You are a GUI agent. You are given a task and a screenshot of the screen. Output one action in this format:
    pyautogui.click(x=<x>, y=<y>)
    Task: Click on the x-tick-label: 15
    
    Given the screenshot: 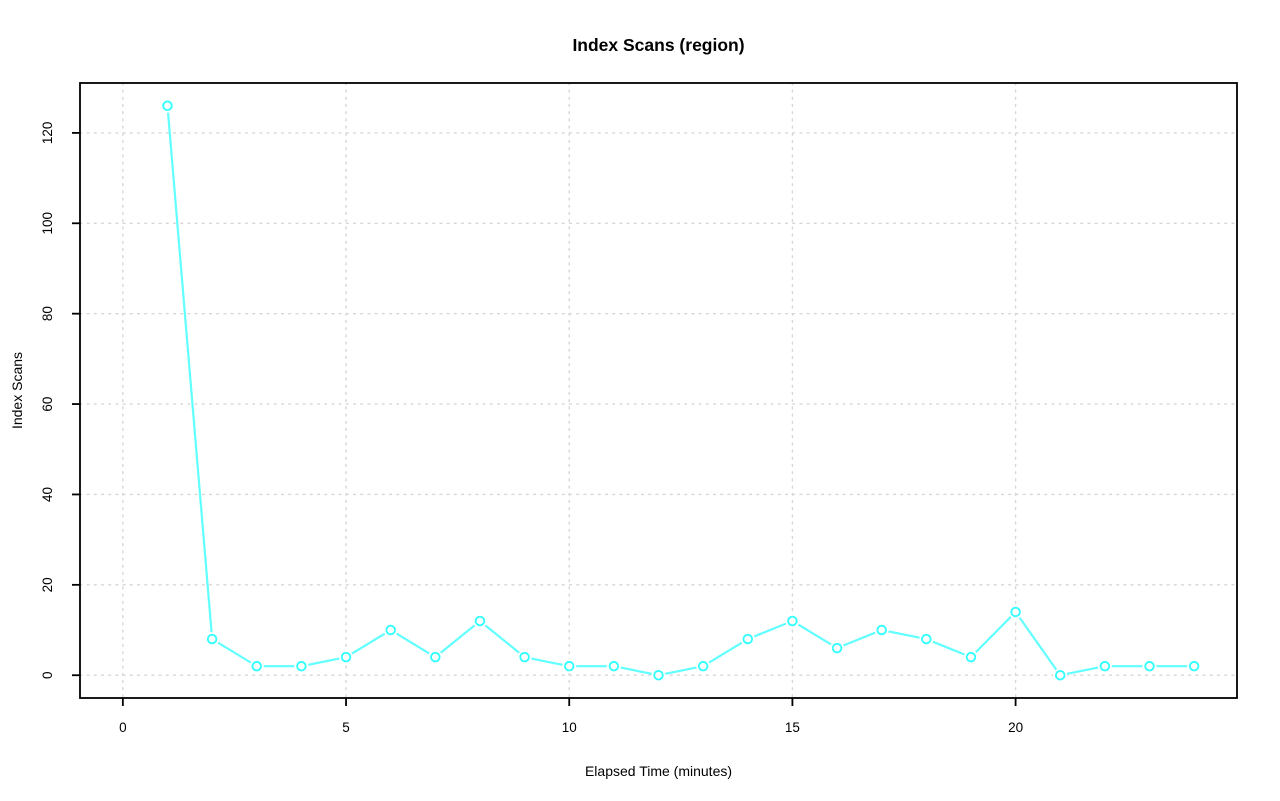 What is the action you would take?
    pyautogui.click(x=792, y=727)
    